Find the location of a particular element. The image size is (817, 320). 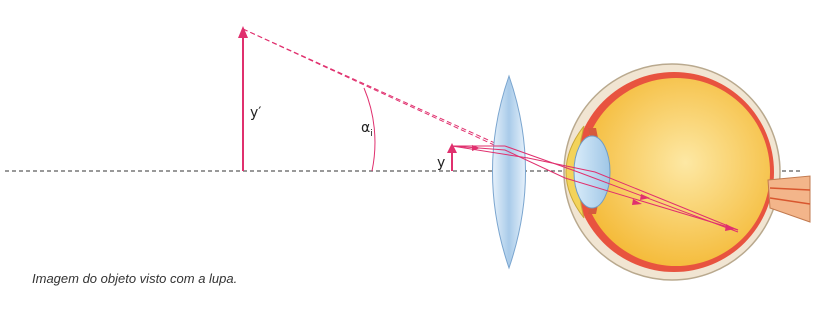

object-arrow is located at coordinates (452, 157).